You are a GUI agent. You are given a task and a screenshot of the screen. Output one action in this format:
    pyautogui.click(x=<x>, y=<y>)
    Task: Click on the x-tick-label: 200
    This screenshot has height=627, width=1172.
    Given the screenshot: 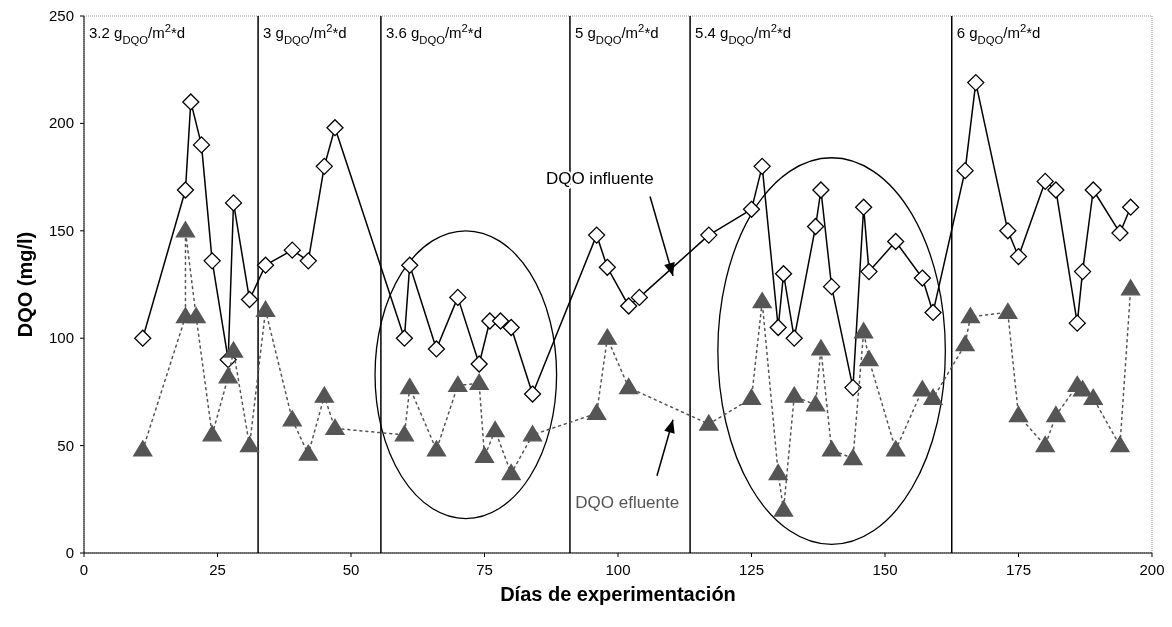 What is the action you would take?
    pyautogui.click(x=1152, y=569)
    